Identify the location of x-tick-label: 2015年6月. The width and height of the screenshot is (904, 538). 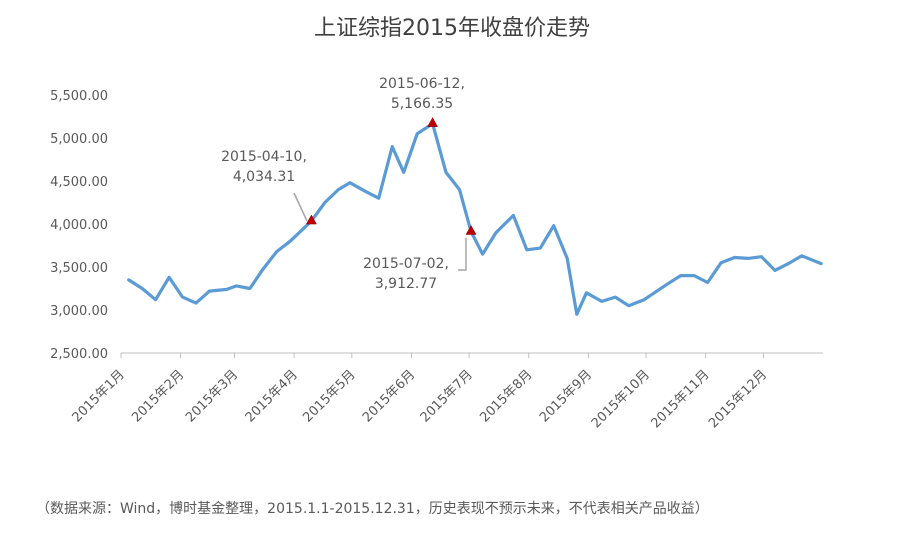
(389, 396).